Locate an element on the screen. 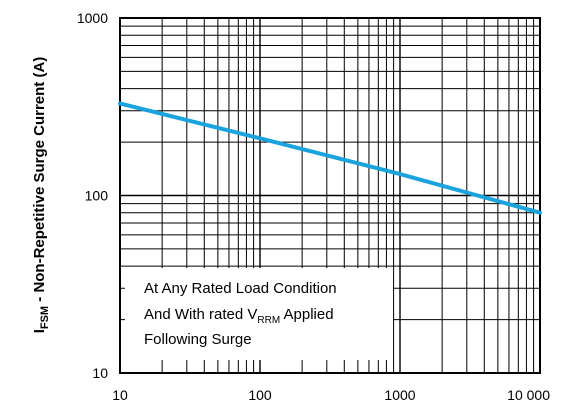  y-tick-label: 1000 is located at coordinates (92, 18).